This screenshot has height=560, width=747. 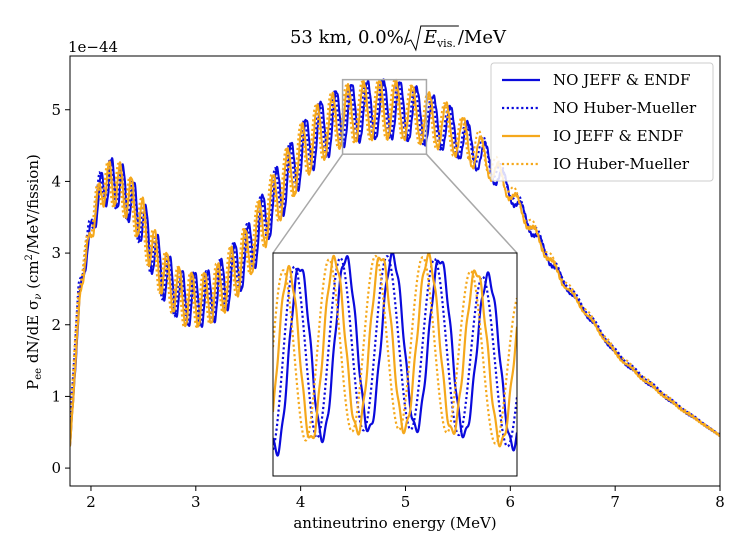 What do you see at coordinates (56, 110) in the screenshot?
I see `y-tick-label-5: 5` at bounding box center [56, 110].